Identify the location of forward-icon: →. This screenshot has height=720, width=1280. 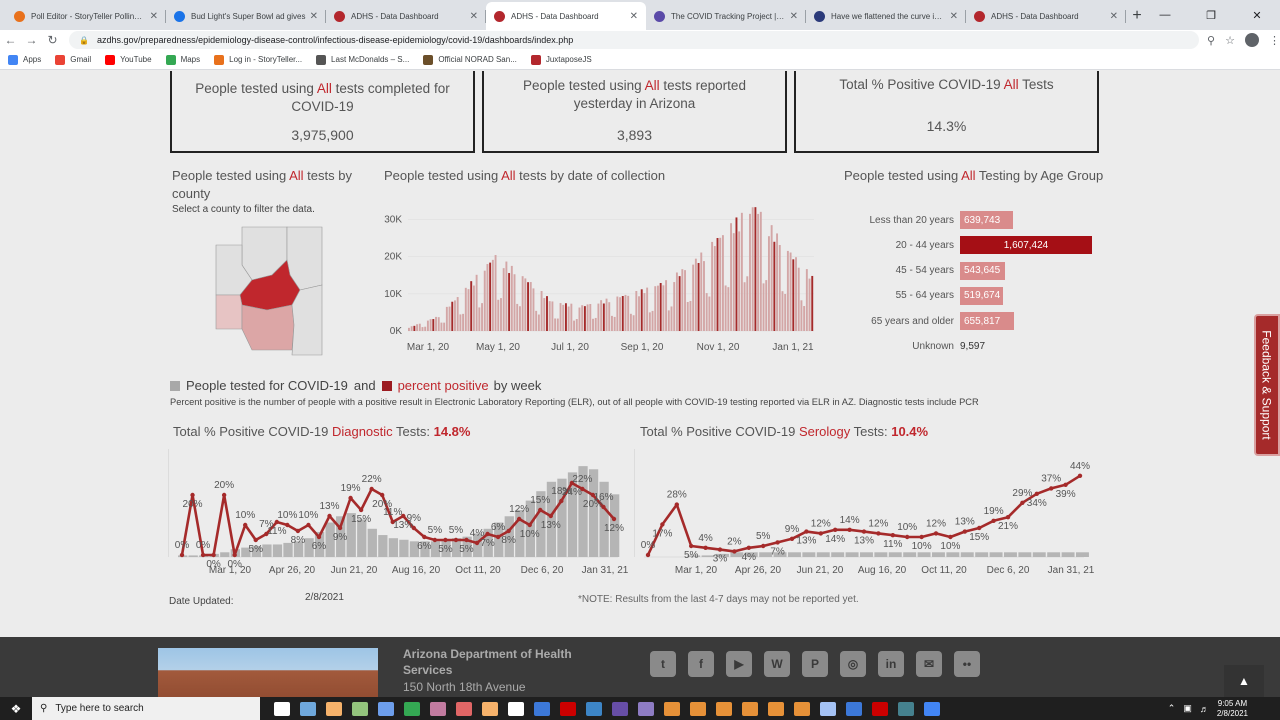
(31, 40).